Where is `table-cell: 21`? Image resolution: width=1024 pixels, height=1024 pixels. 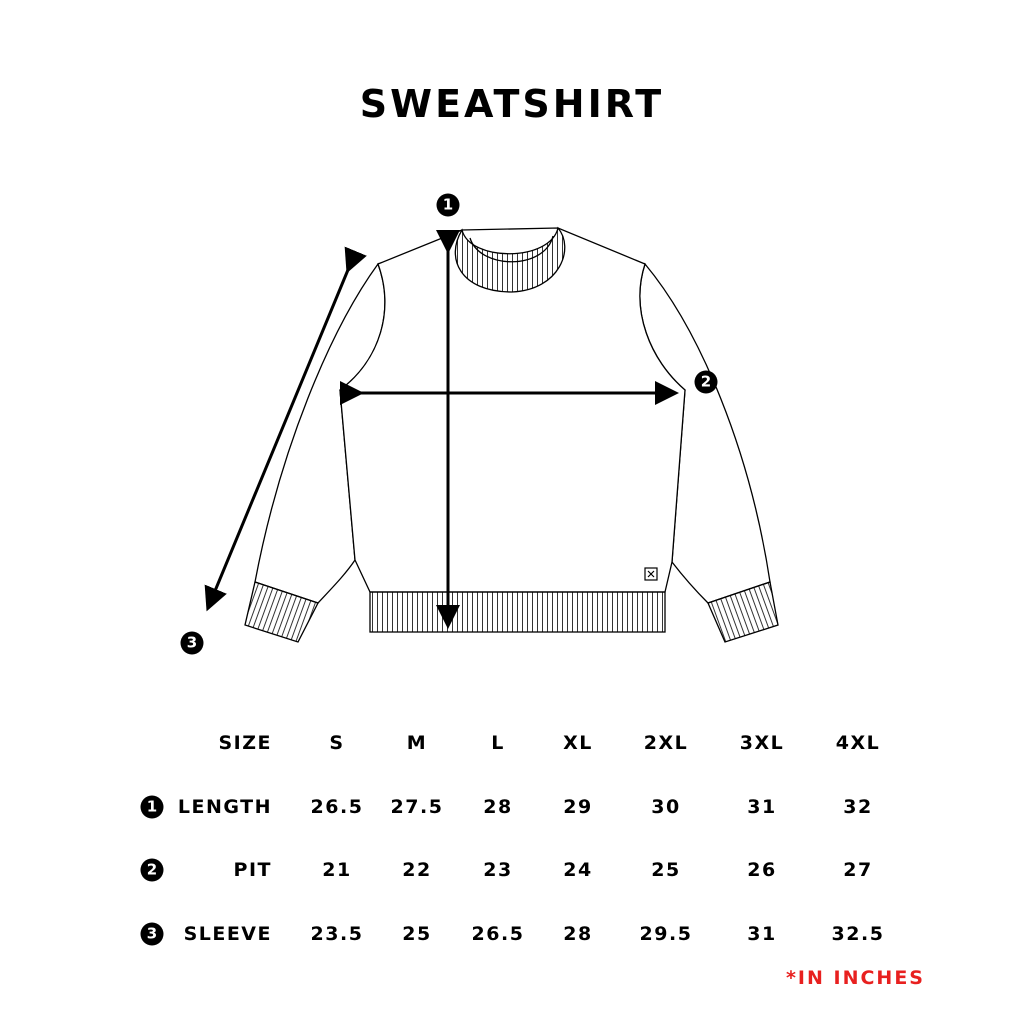
table-cell: 21 is located at coordinates (337, 870).